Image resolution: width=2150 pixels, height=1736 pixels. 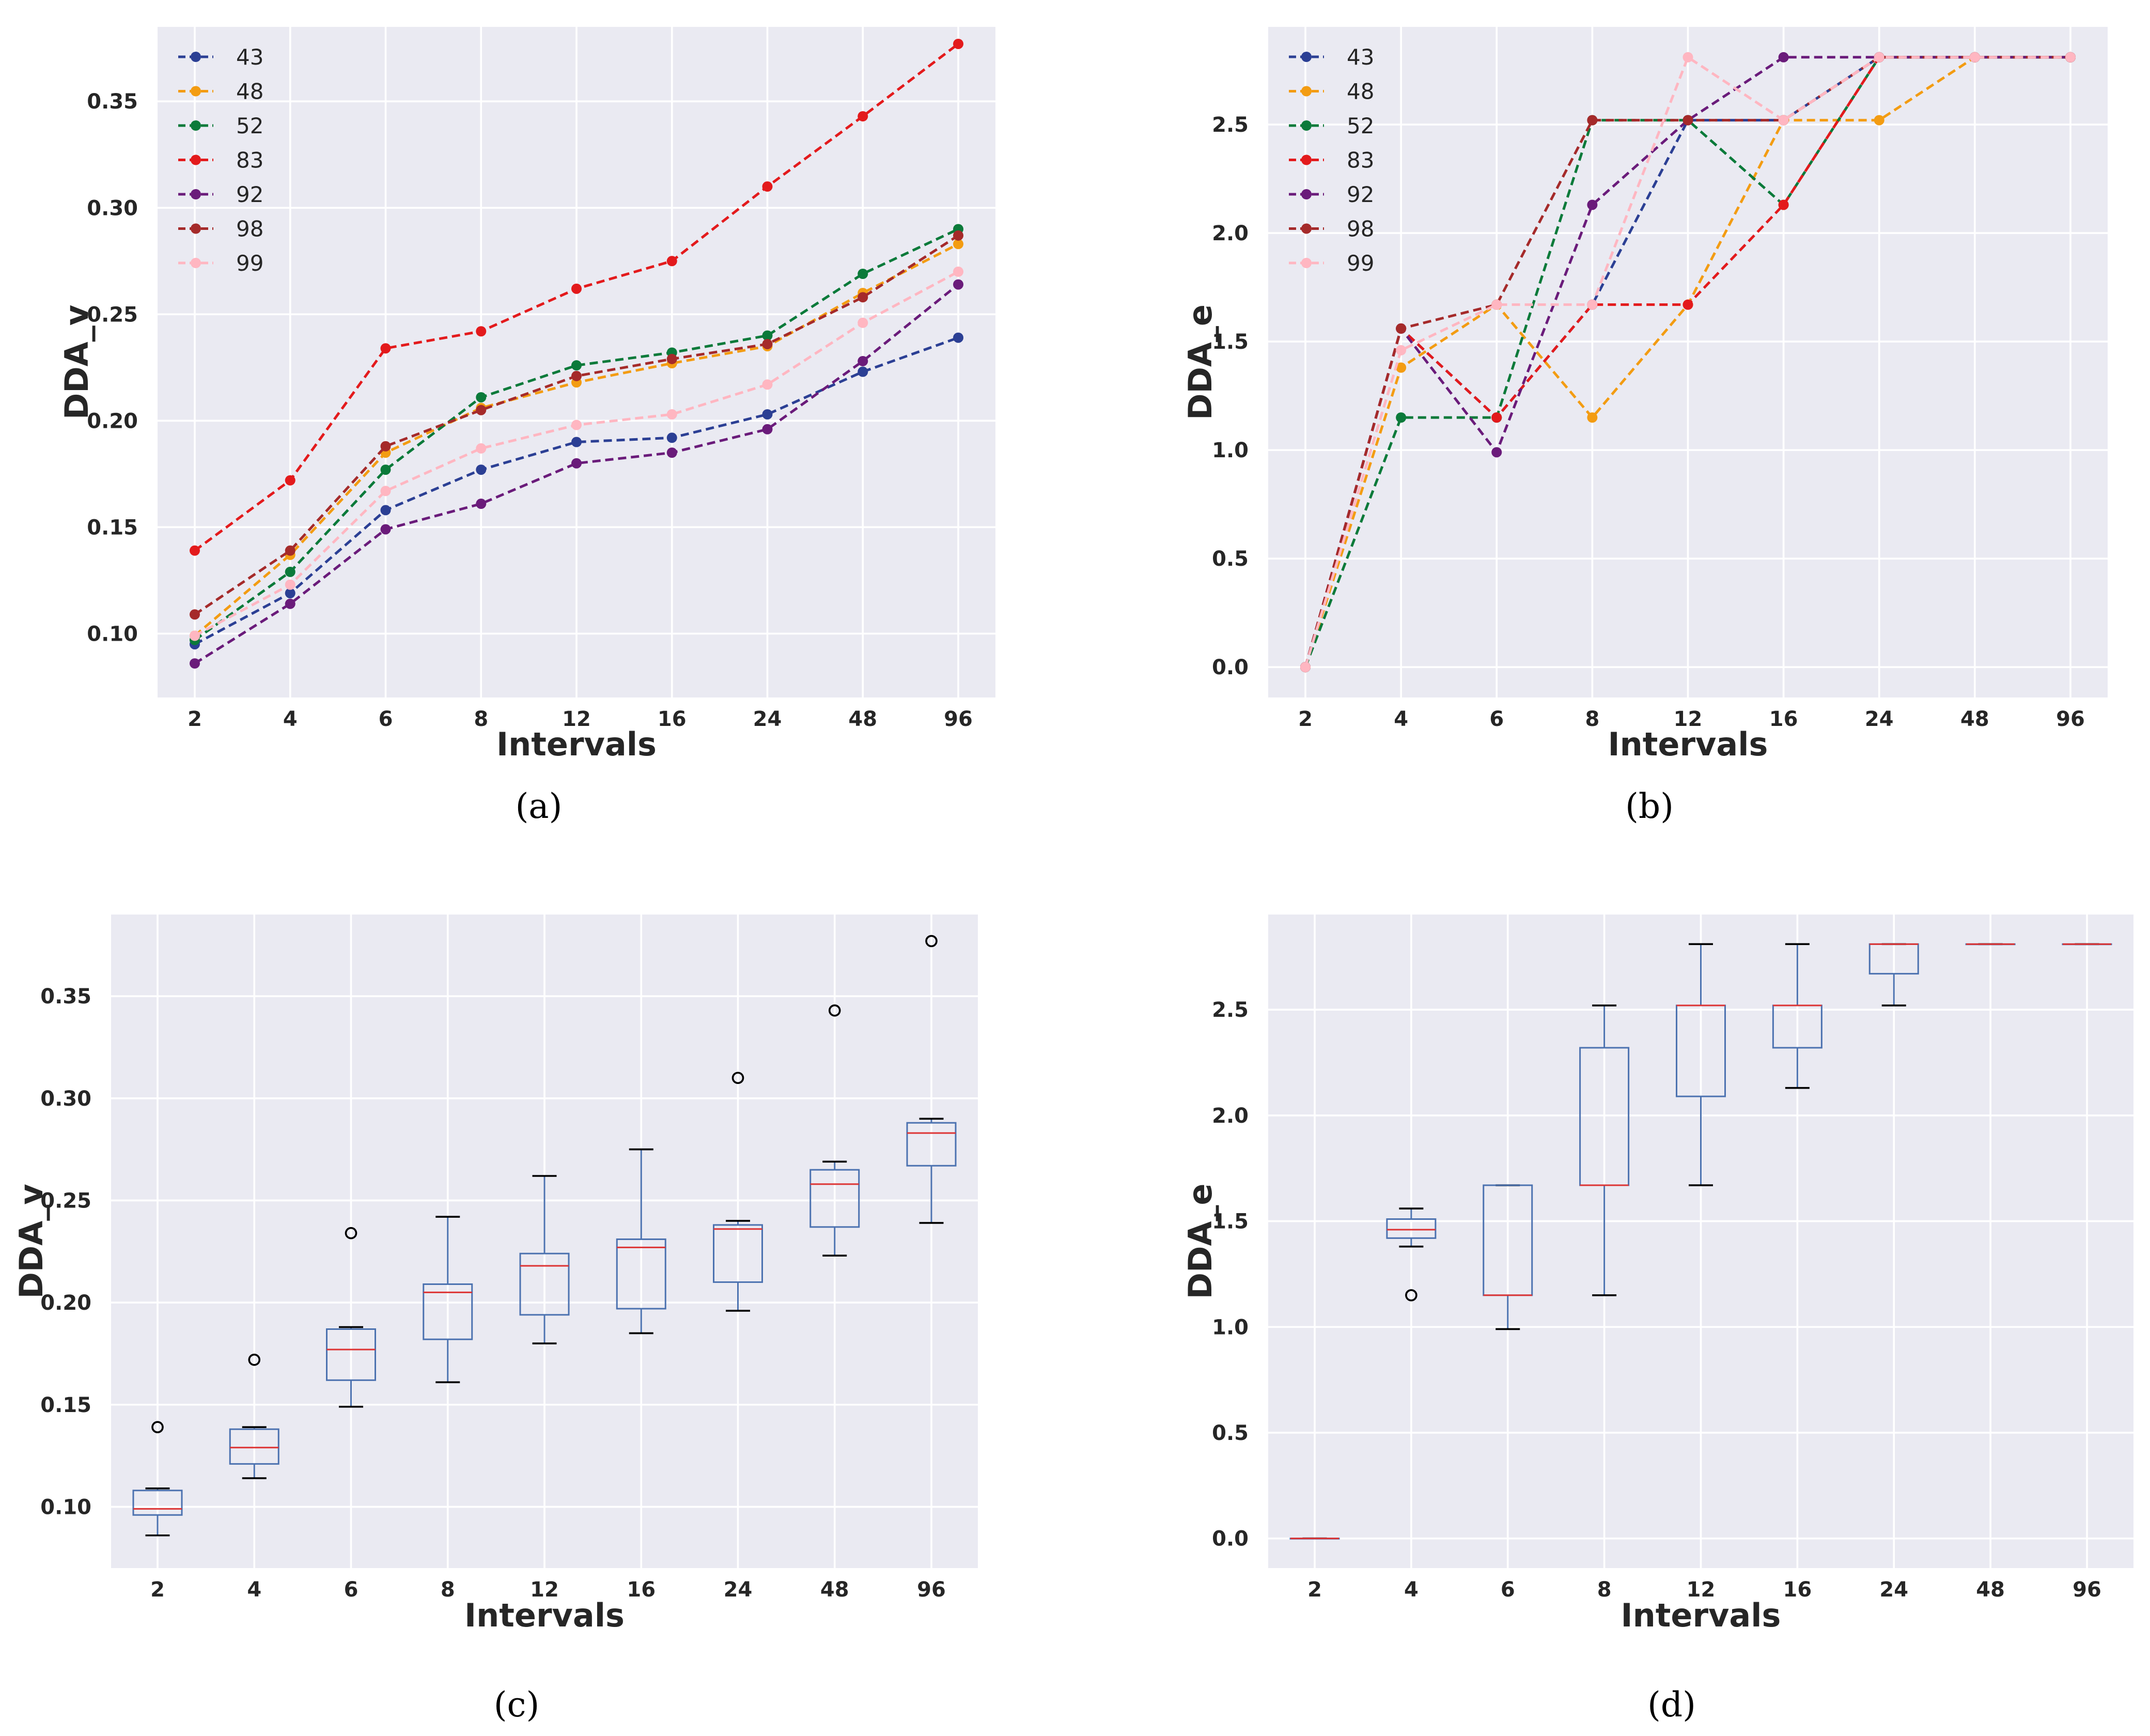 What do you see at coordinates (1360, 263) in the screenshot?
I see `legend-label: 99` at bounding box center [1360, 263].